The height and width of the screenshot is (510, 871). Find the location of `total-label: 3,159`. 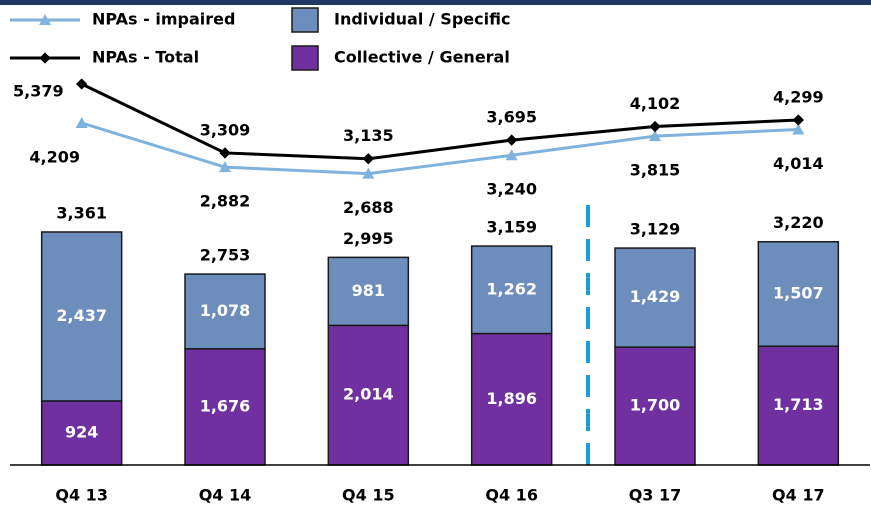

total-label: 3,159 is located at coordinates (511, 227).